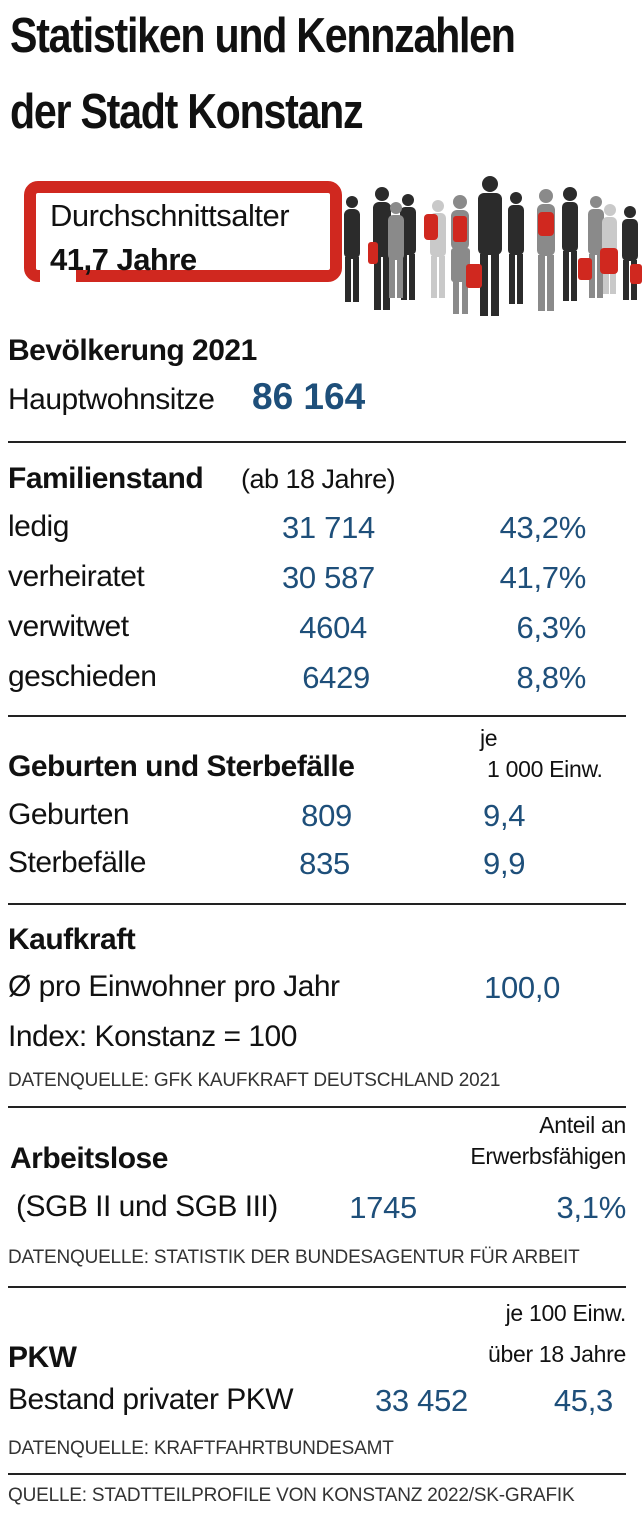 This screenshot has height=1517, width=644. What do you see at coordinates (106, 478) in the screenshot?
I see `marital-heading: Familienstand` at bounding box center [106, 478].